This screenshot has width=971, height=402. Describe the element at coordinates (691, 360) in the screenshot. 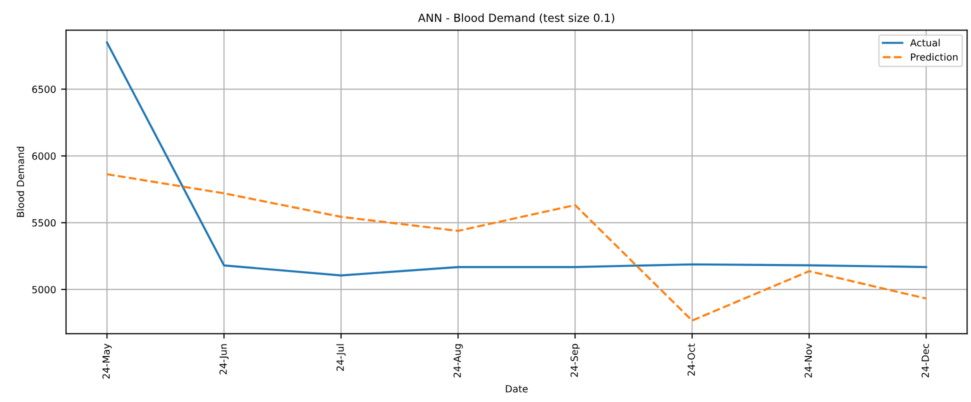

I see `x-tick-label: 24-Oct` at that location.